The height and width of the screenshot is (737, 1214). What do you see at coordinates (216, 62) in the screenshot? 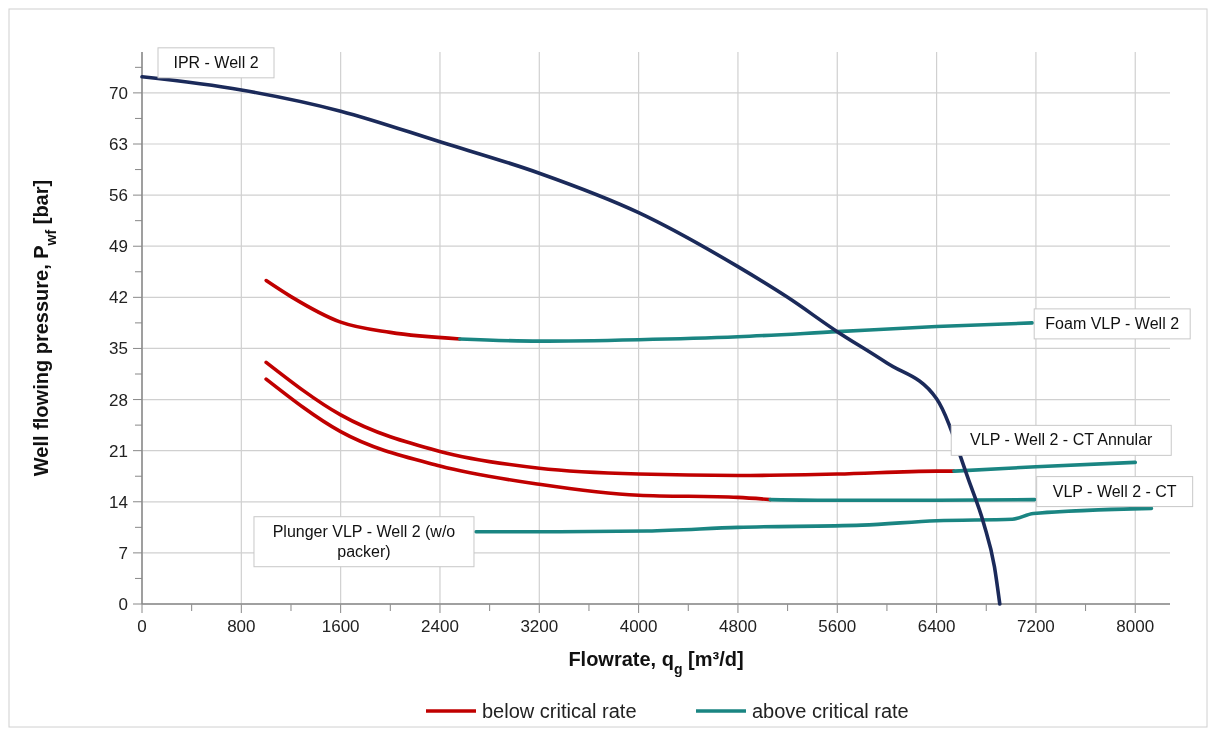
I see `annotation: IPR - Well 2` at bounding box center [216, 62].